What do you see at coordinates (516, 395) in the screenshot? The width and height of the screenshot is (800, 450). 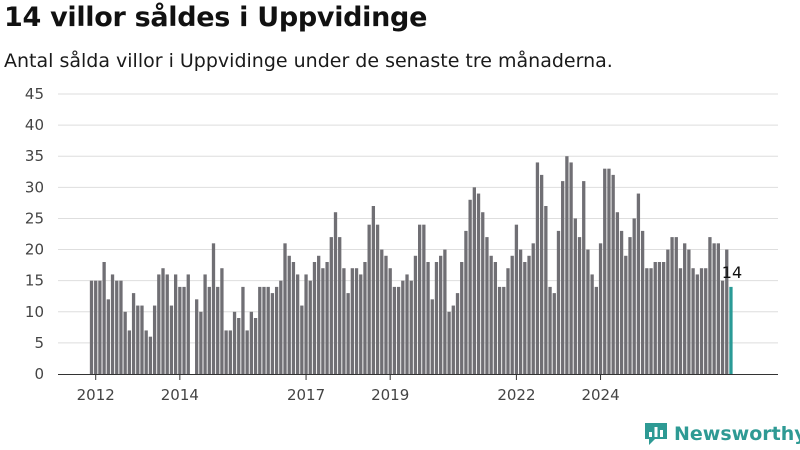 I see `x-tick-label: 2022` at bounding box center [516, 395].